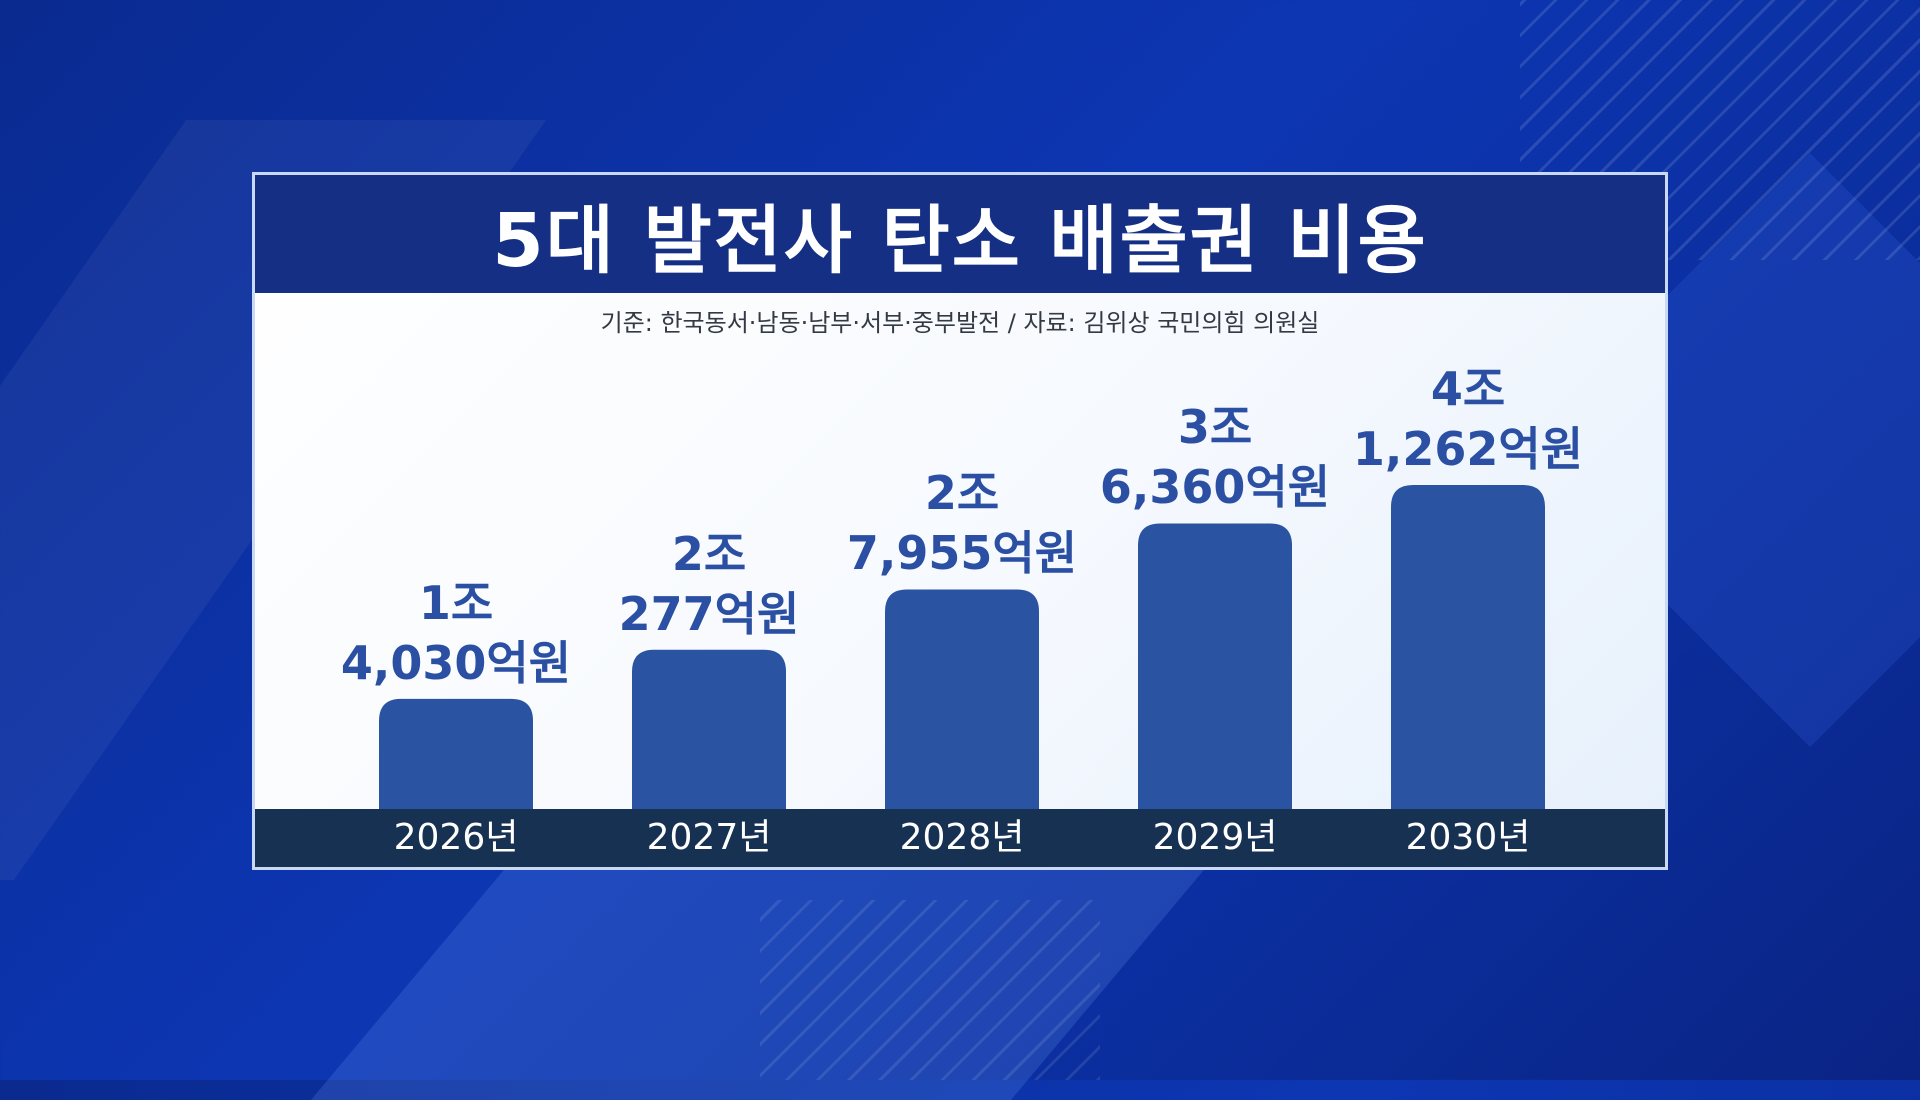 The height and width of the screenshot is (1100, 1920). Describe the element at coordinates (1215, 487) in the screenshot. I see `data-label-line2: 6,360억원` at that location.